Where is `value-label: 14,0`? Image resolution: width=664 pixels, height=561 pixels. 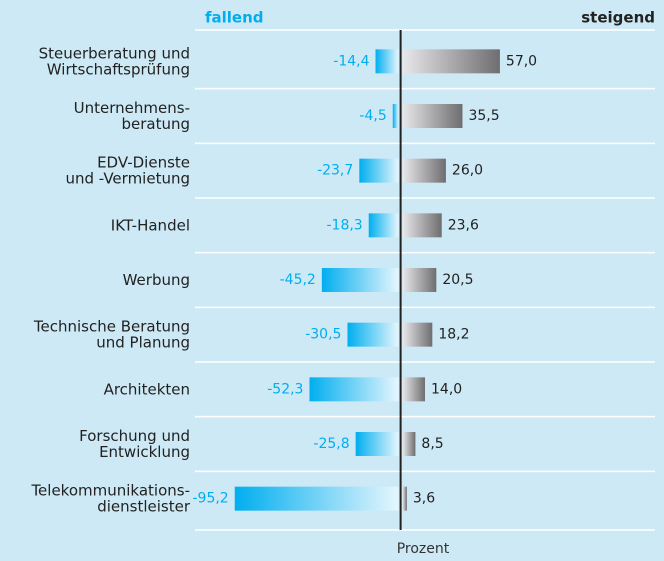 value-label: 14,0 is located at coordinates (446, 389).